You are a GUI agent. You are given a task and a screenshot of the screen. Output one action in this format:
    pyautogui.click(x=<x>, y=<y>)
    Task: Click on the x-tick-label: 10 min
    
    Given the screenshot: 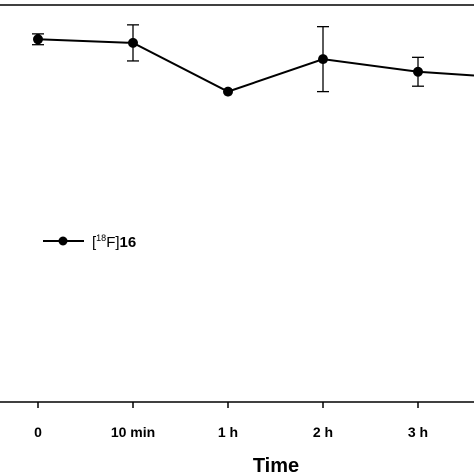 What is the action you would take?
    pyautogui.click(x=133, y=432)
    